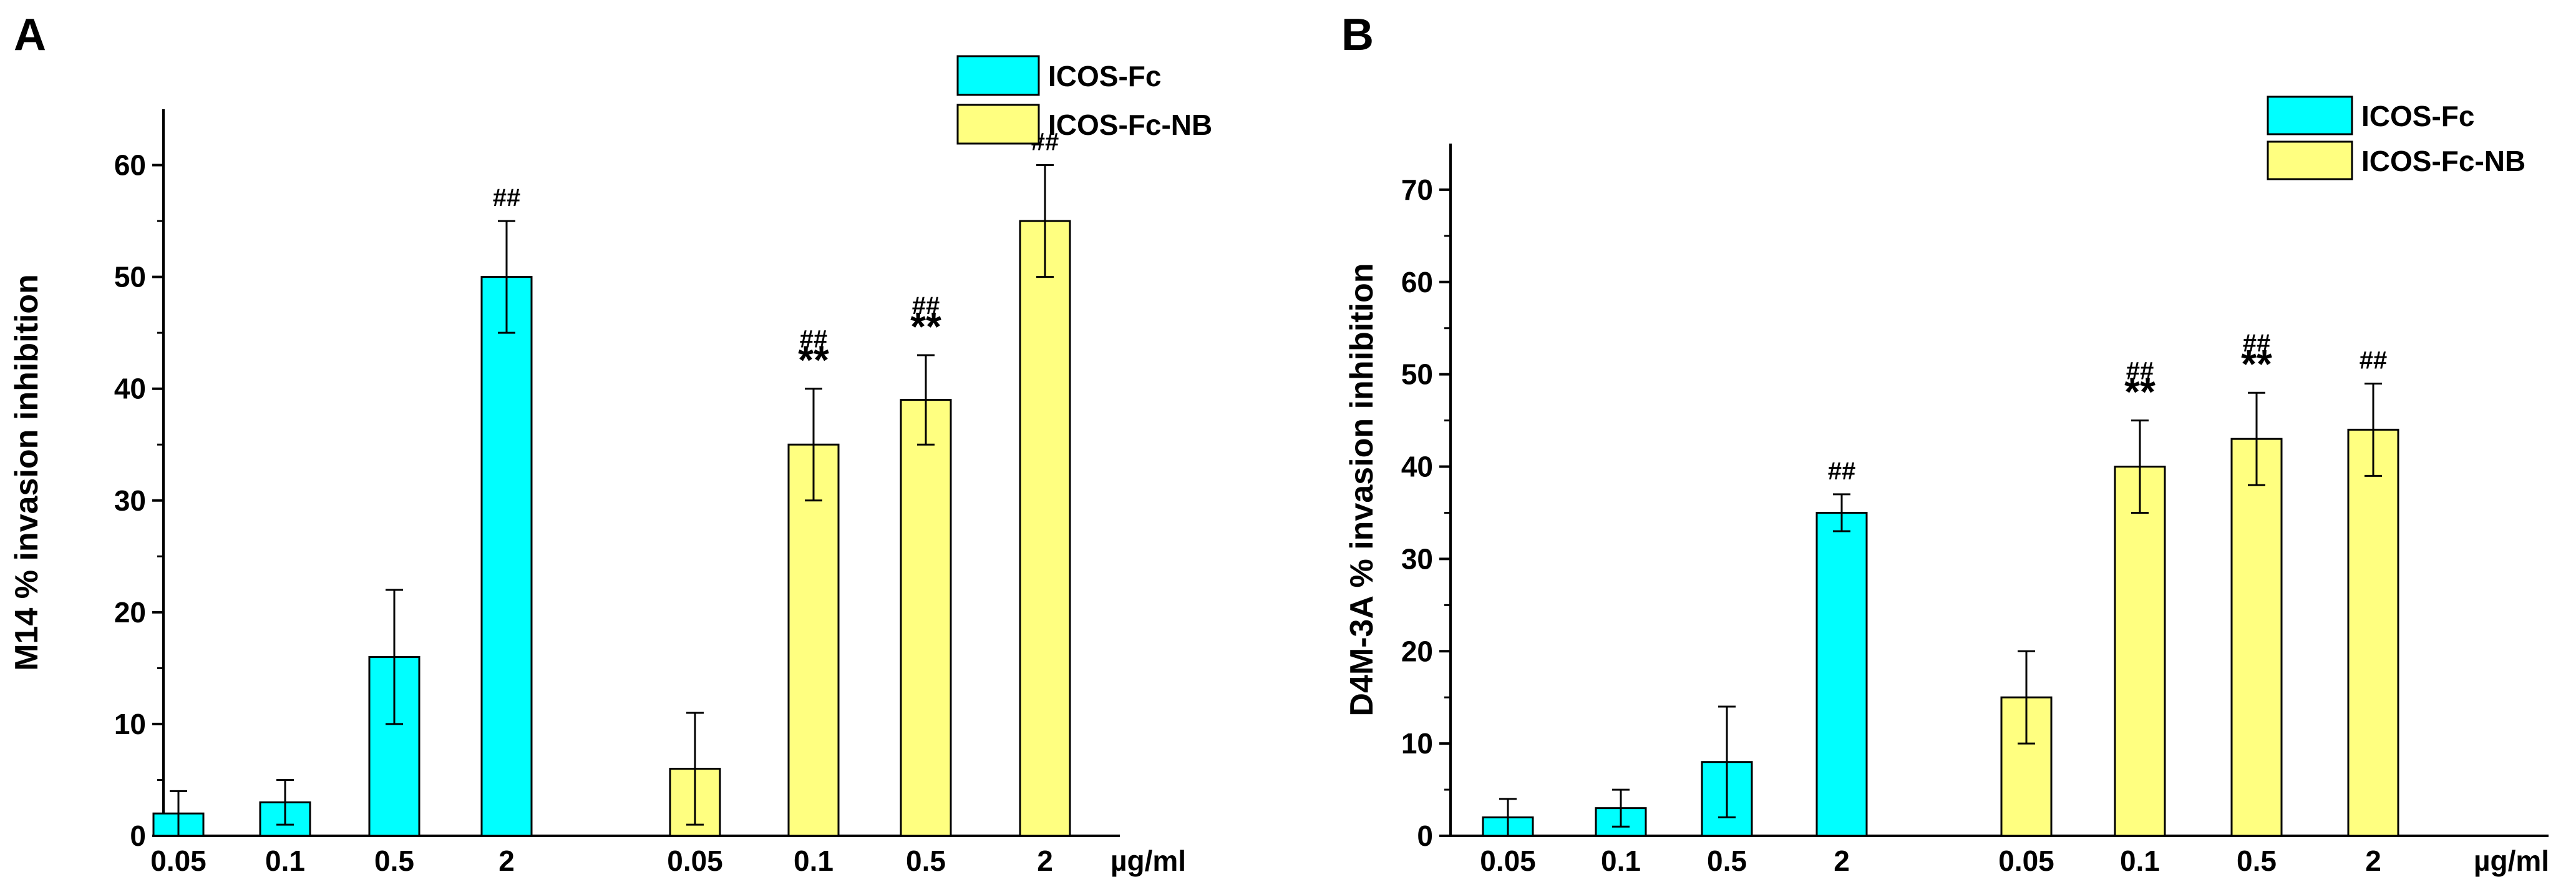 This screenshot has width=2576, height=892. Describe the element at coordinates (30, 35) in the screenshot. I see `panel-label: A` at that location.